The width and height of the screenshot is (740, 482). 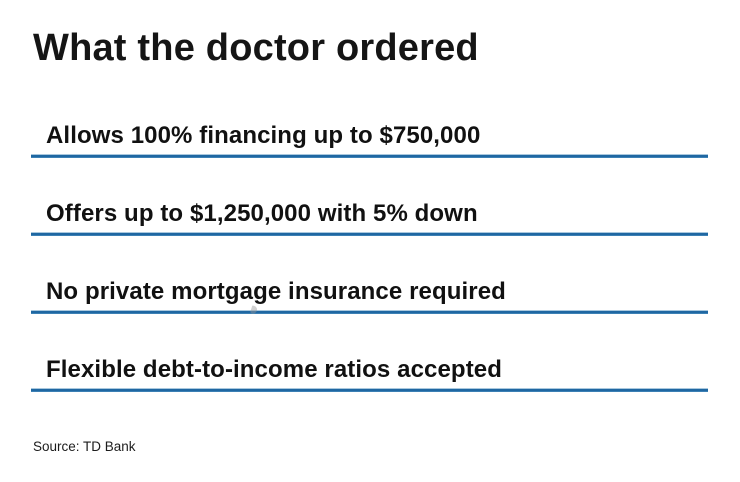 What do you see at coordinates (263, 135) in the screenshot?
I see `list-item-text: Allows 100% financing up to $750,000` at bounding box center [263, 135].